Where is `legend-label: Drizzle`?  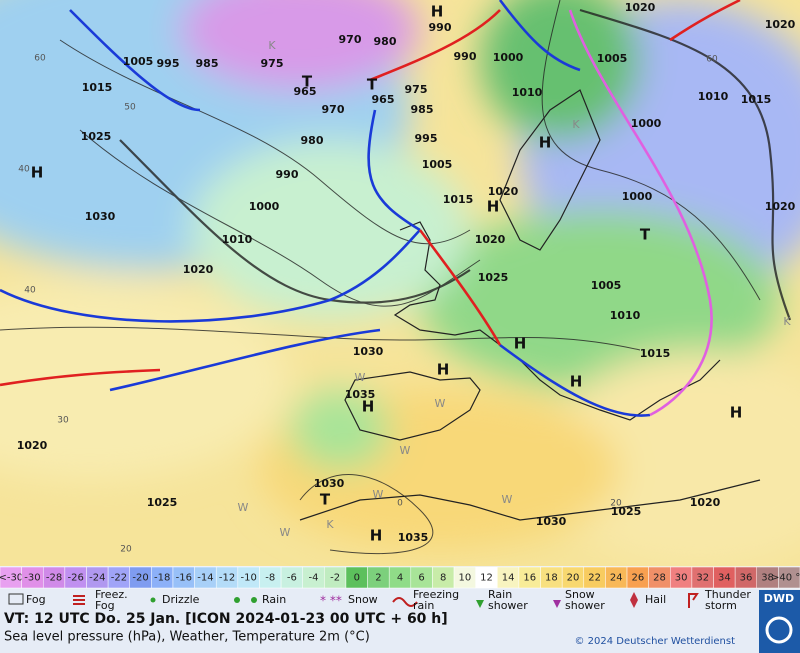 legend-label: Drizzle is located at coordinates (181, 599).